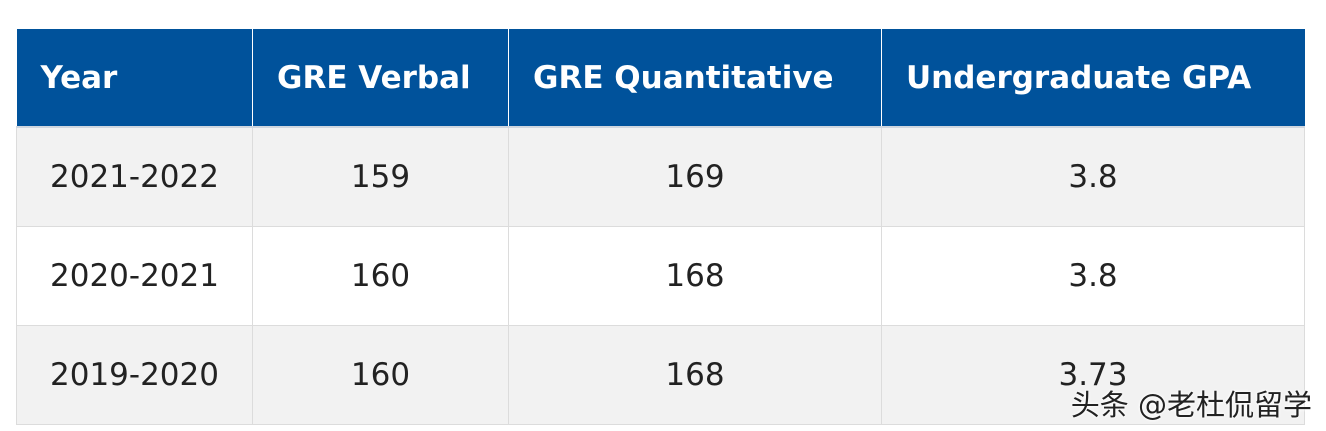 The height and width of the screenshot is (431, 1326). Describe the element at coordinates (134, 375) in the screenshot. I see `cell-year: 2019-2020` at that location.